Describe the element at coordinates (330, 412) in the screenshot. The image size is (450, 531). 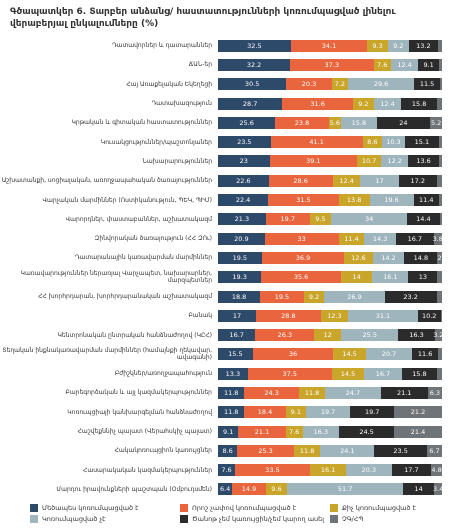
I see `bar-stack: 11.8 18.4 9.1 19.7 19.7 21.2` at that location.